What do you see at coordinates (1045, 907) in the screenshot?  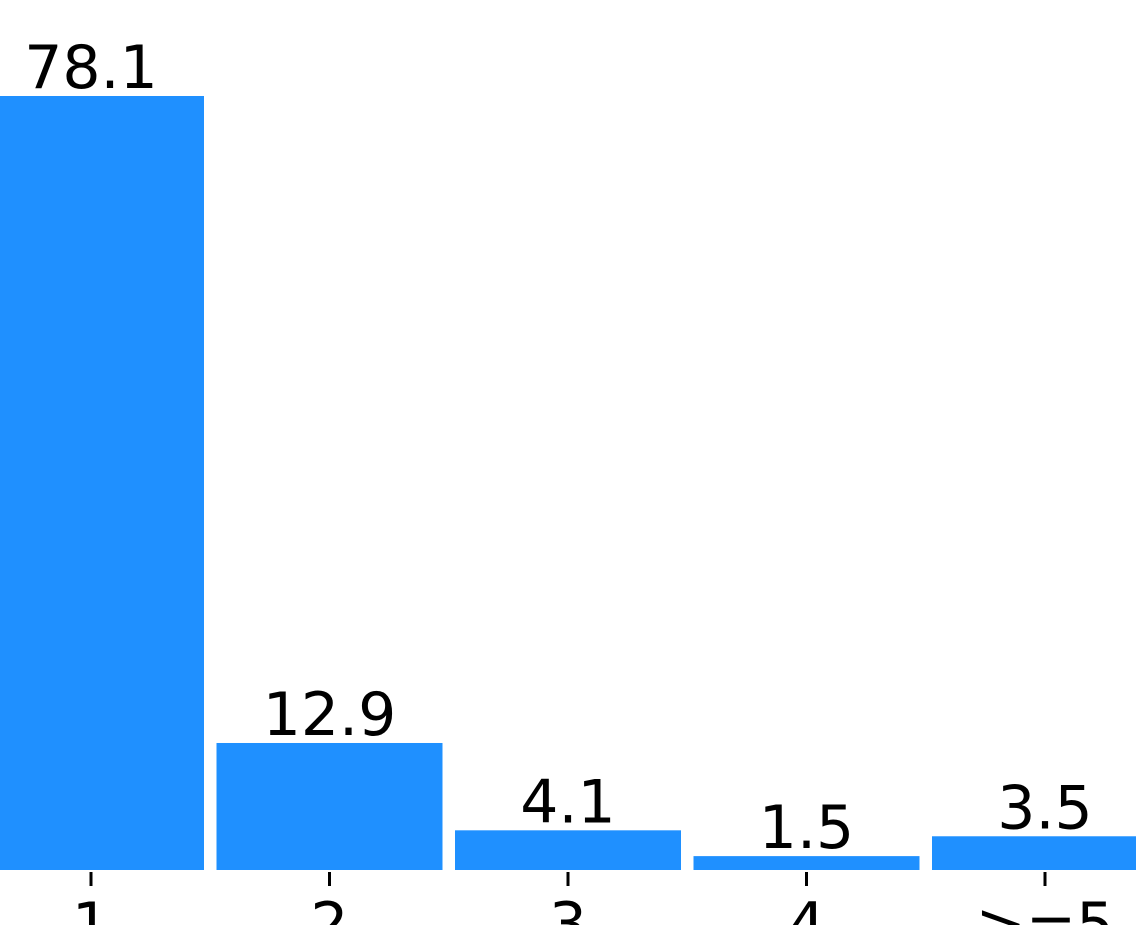 I see `x-tick-label-5: >=5` at bounding box center [1045, 907].